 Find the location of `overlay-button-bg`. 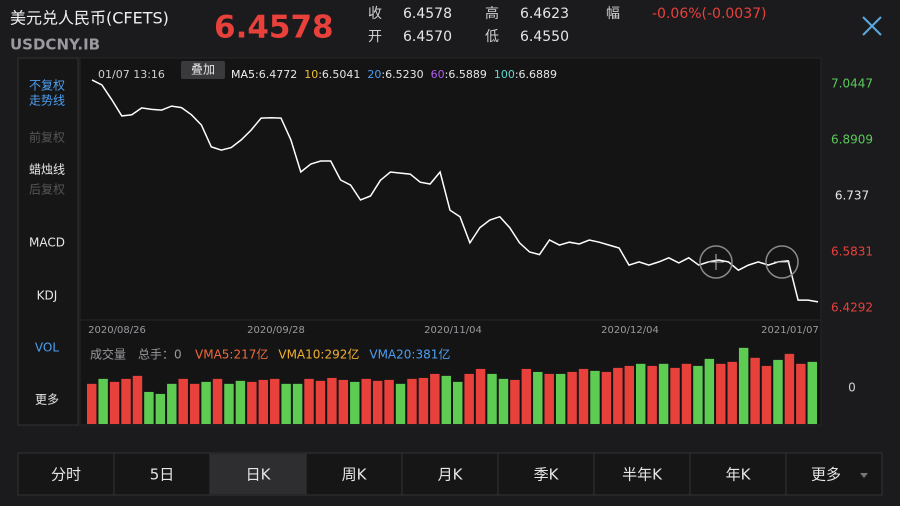

overlay-button-bg is located at coordinates (203, 70).